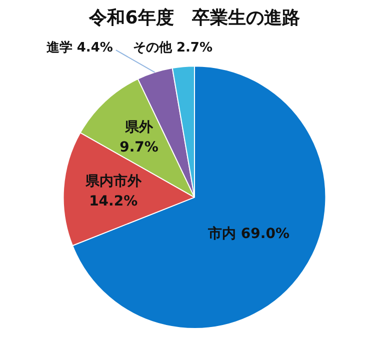  What do you see at coordinates (172, 48) in the screenshot?
I see `slice-label: その他 2.7%` at bounding box center [172, 48].